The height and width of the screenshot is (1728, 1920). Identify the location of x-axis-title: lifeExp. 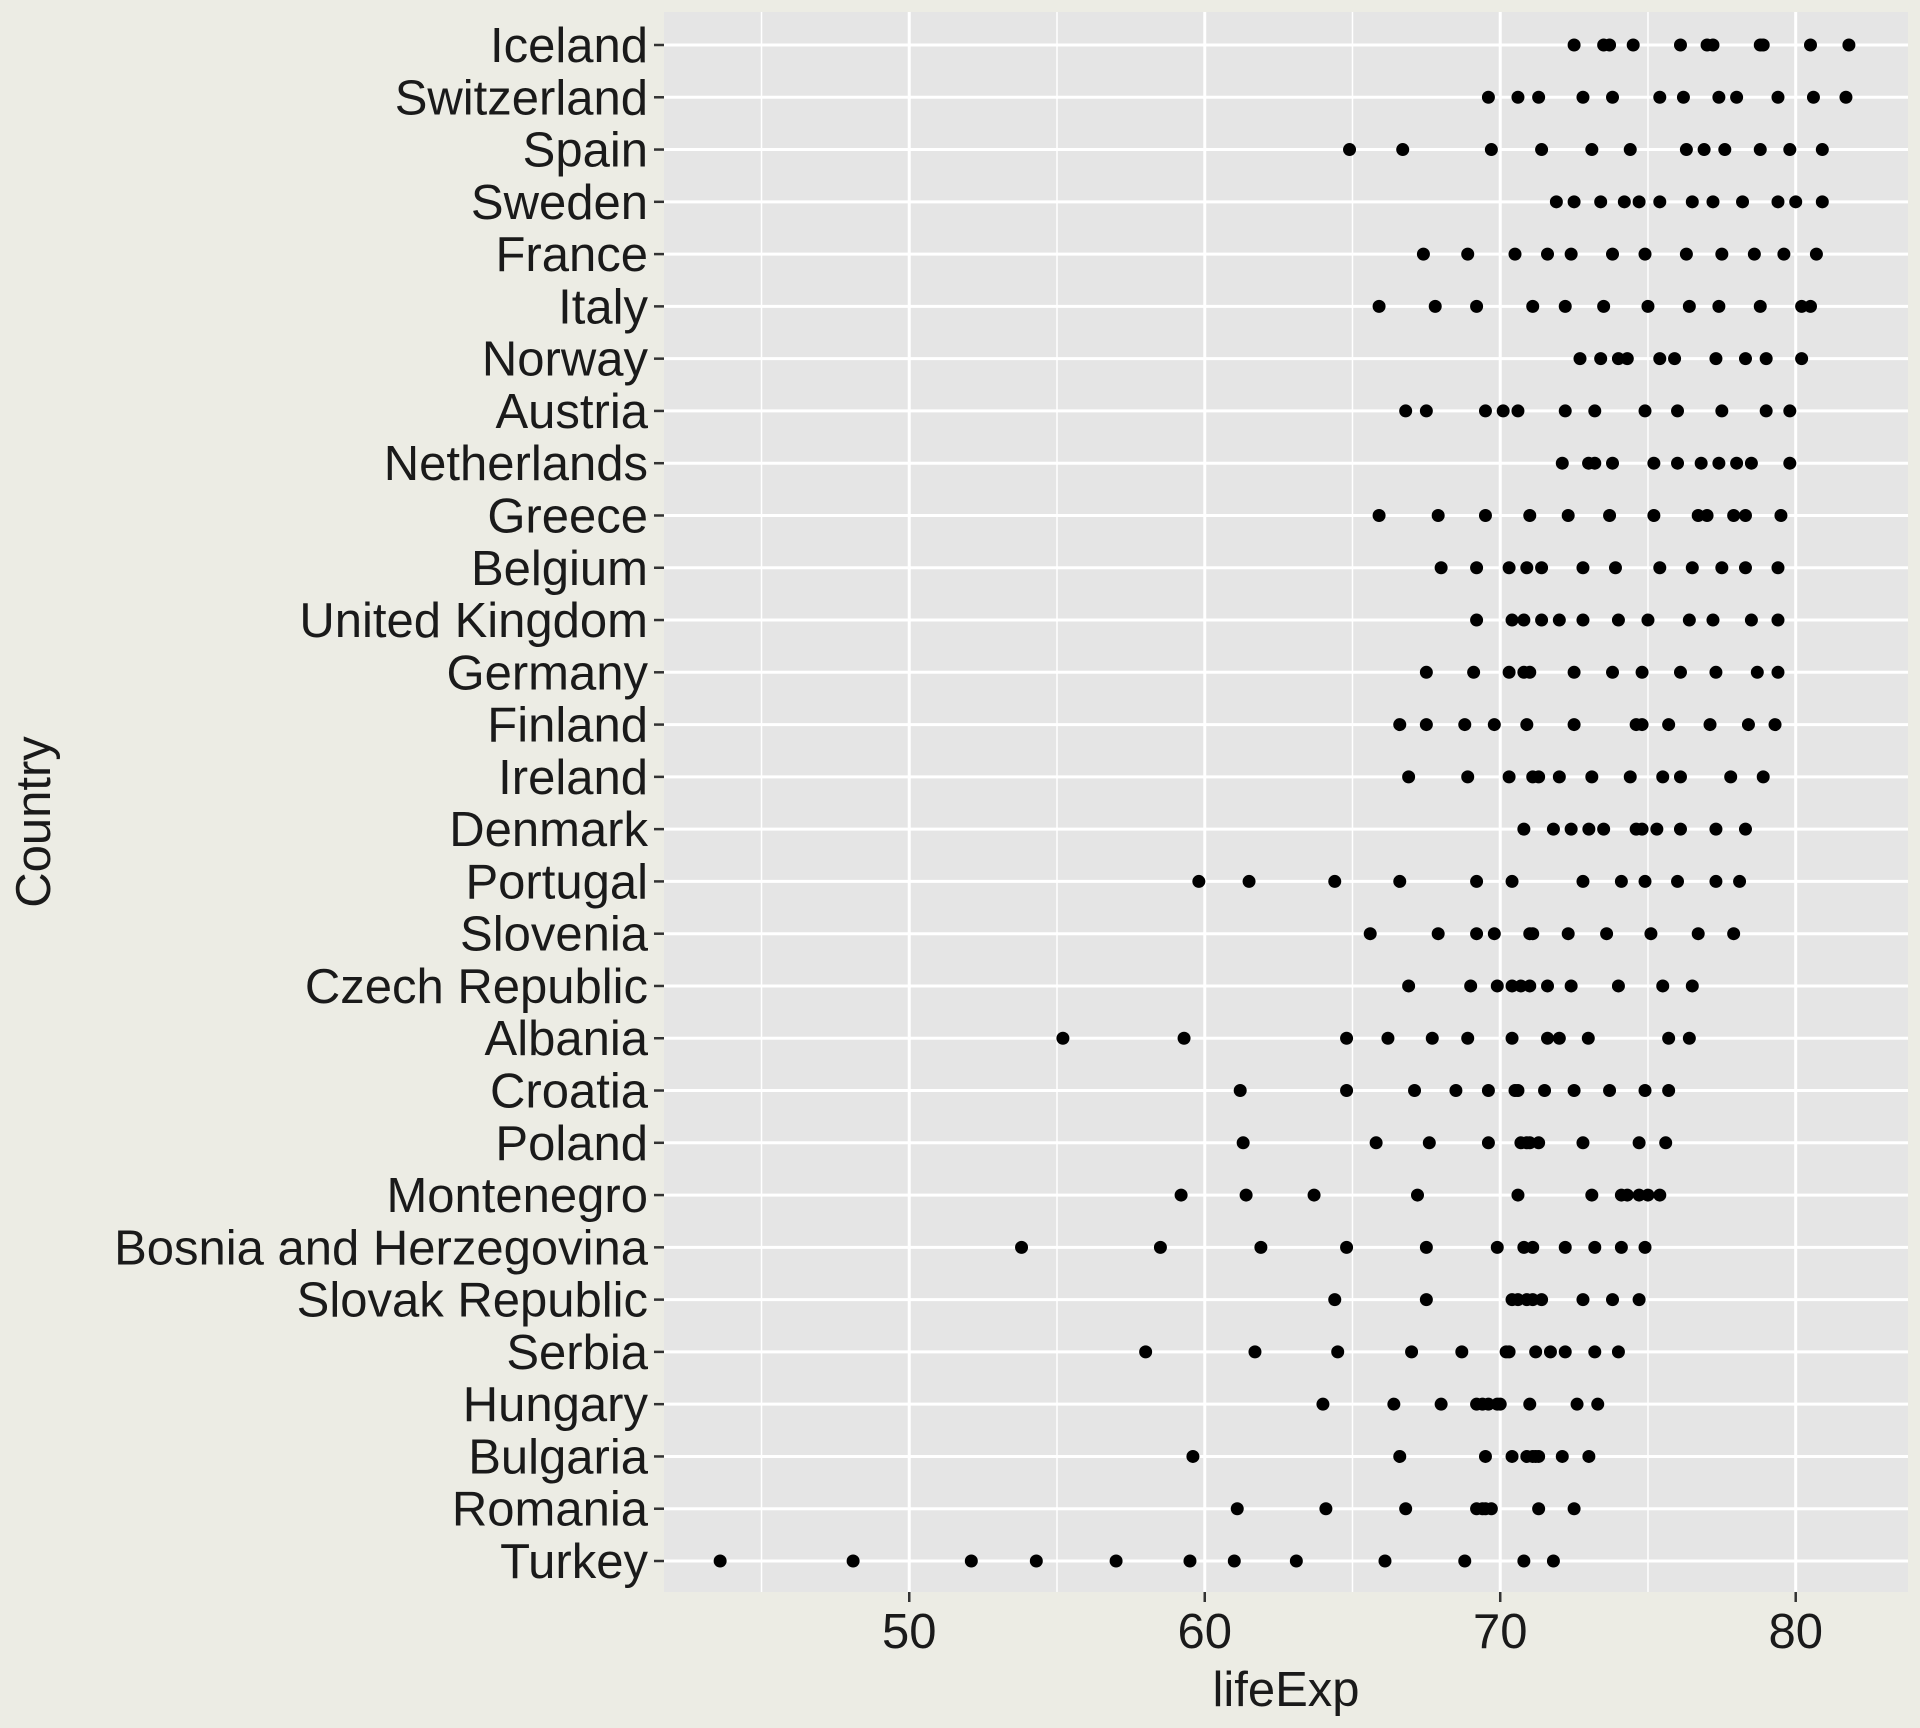
(1285, 1690).